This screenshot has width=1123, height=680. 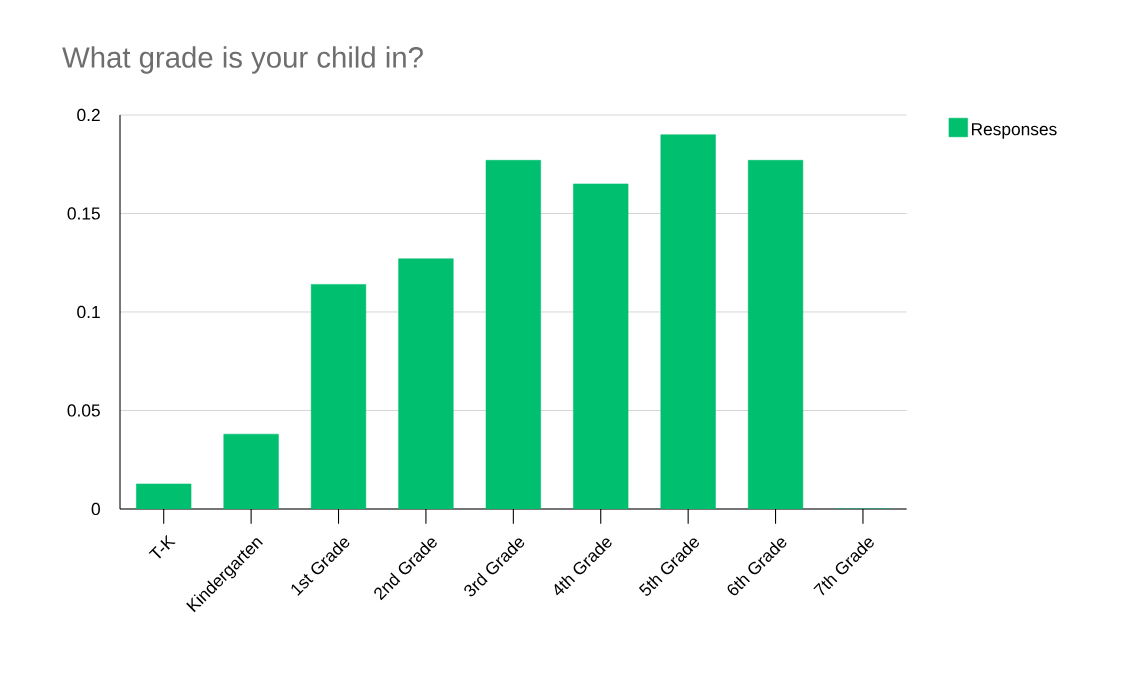 What do you see at coordinates (83, 410) in the screenshot?
I see `y-tick-label: 0.05` at bounding box center [83, 410].